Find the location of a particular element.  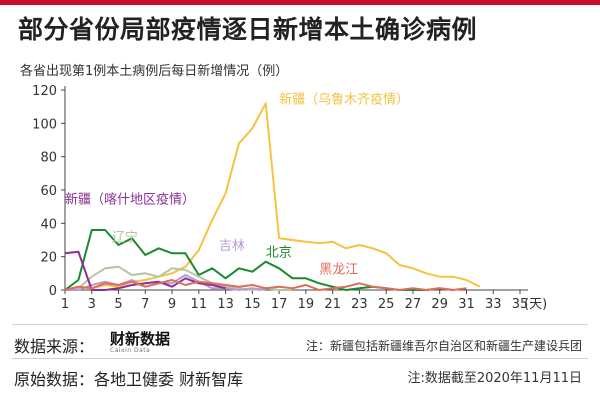

series-label-1: 新疆（喀什地区疫情） is located at coordinates (130, 199).